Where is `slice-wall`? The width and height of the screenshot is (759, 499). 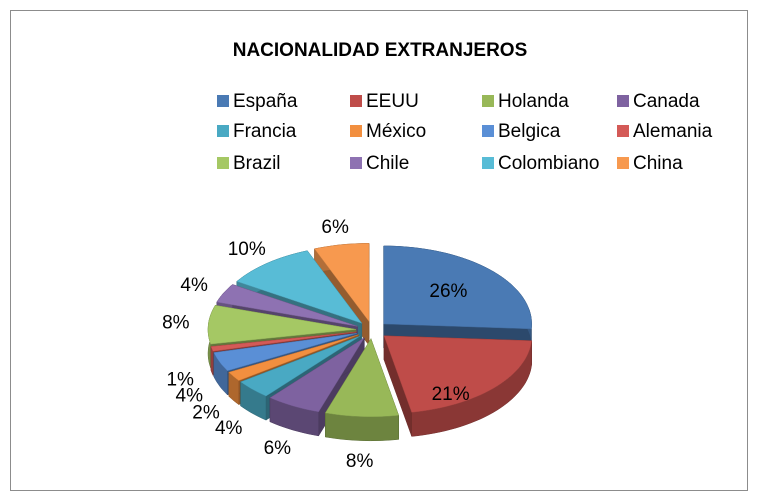 slice-wall is located at coordinates (362, 427).